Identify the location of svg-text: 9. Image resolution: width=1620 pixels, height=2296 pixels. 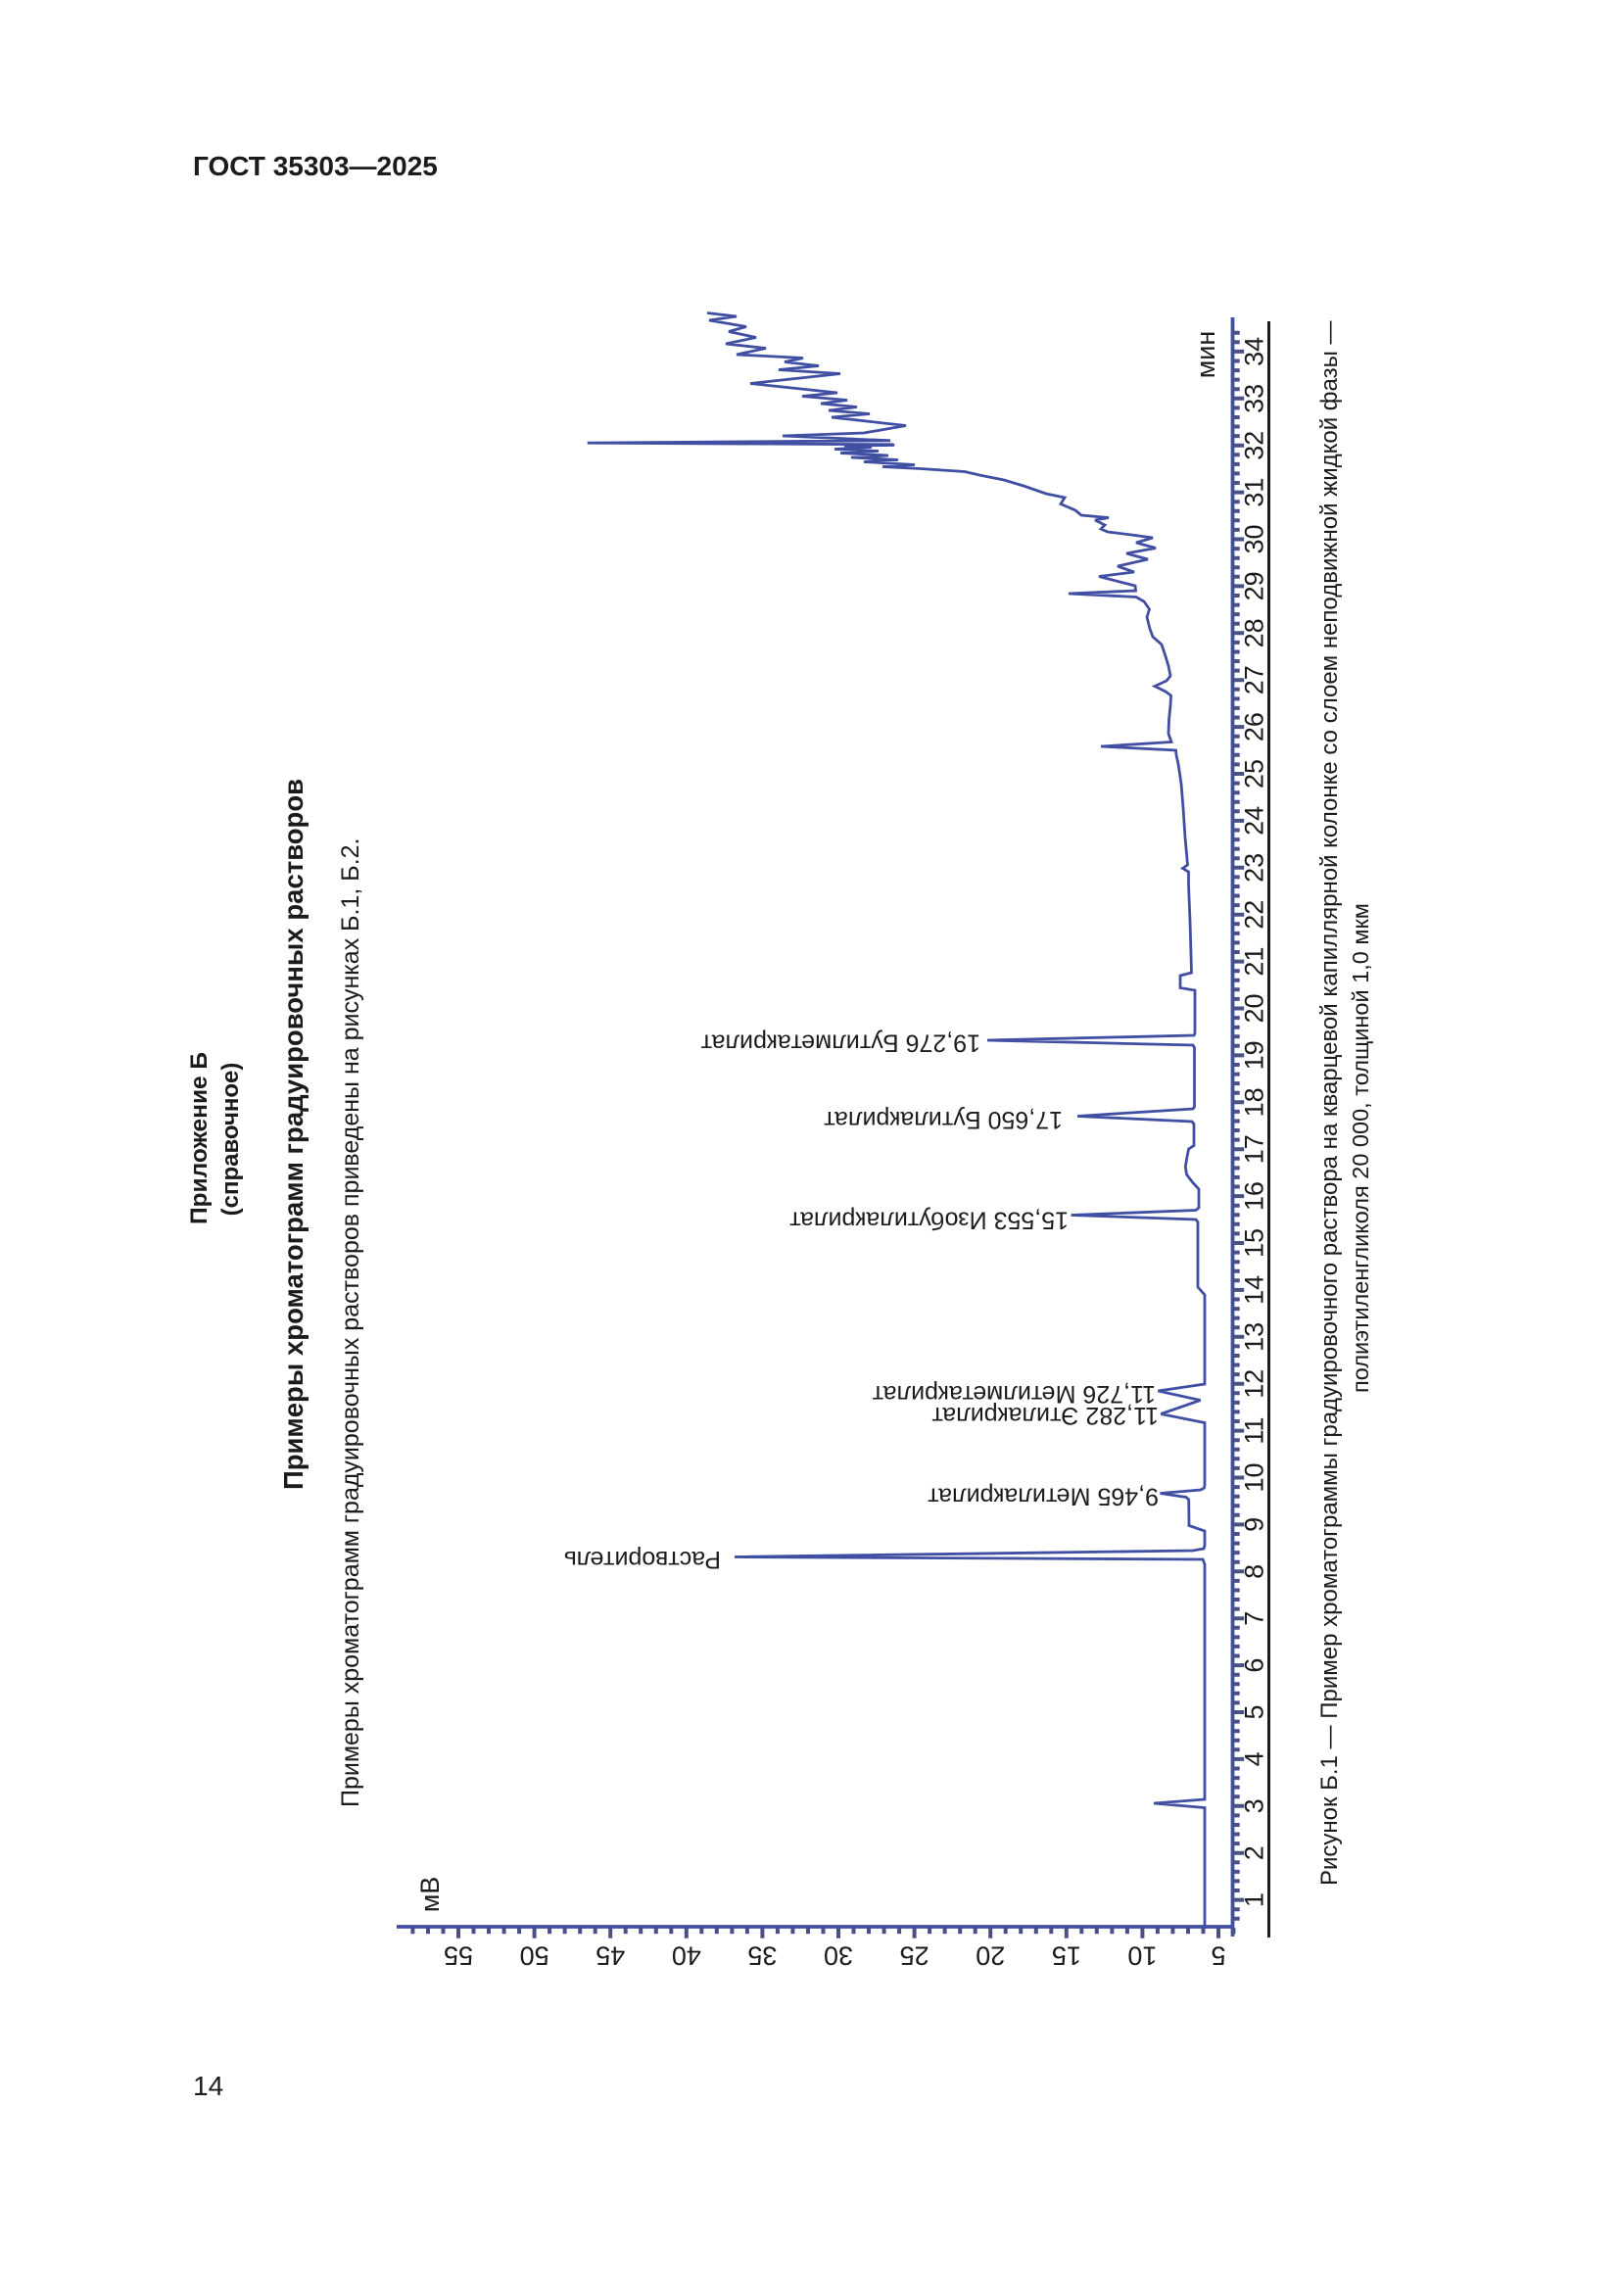
(1254, 1525).